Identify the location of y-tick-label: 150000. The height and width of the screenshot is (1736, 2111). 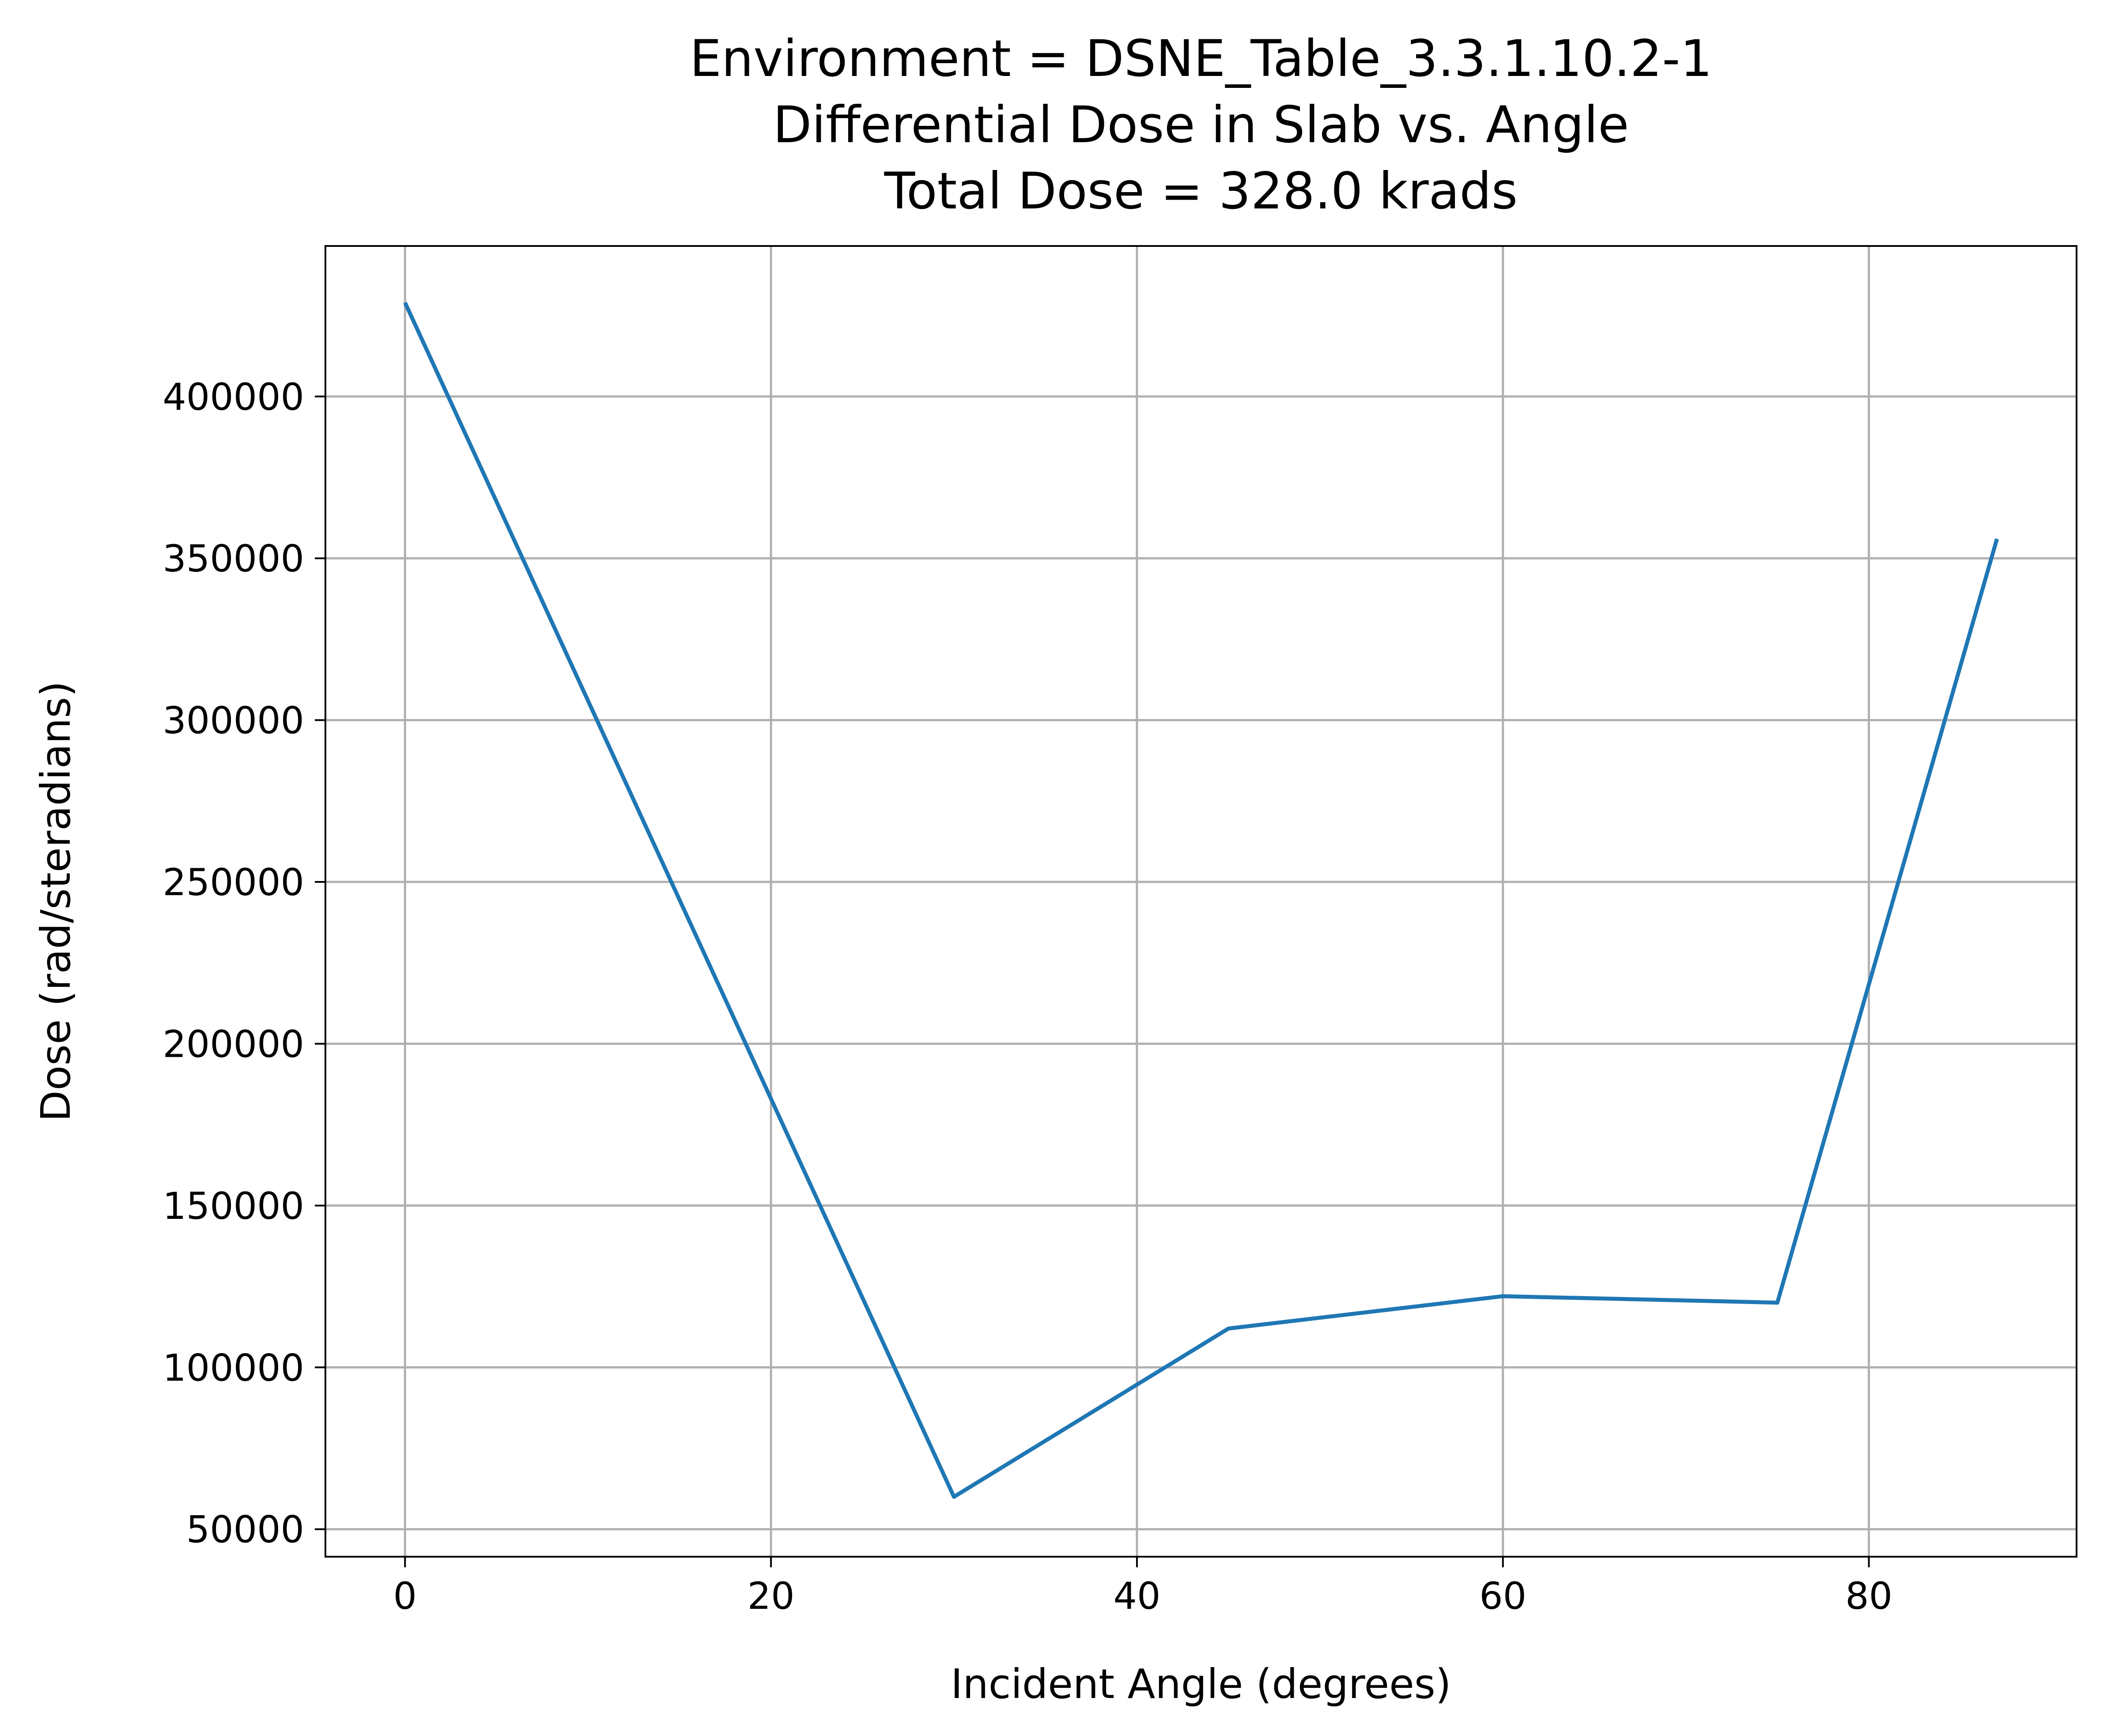
(233, 1206).